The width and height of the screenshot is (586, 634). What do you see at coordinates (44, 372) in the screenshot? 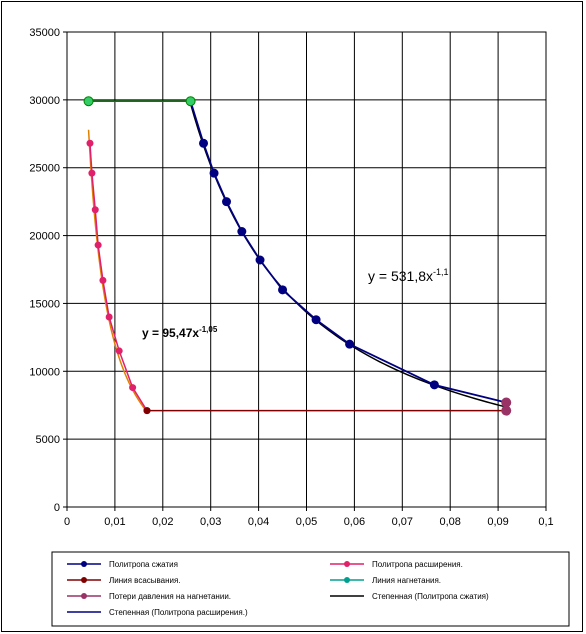
I see `y-tick-label: 10000` at bounding box center [44, 372].